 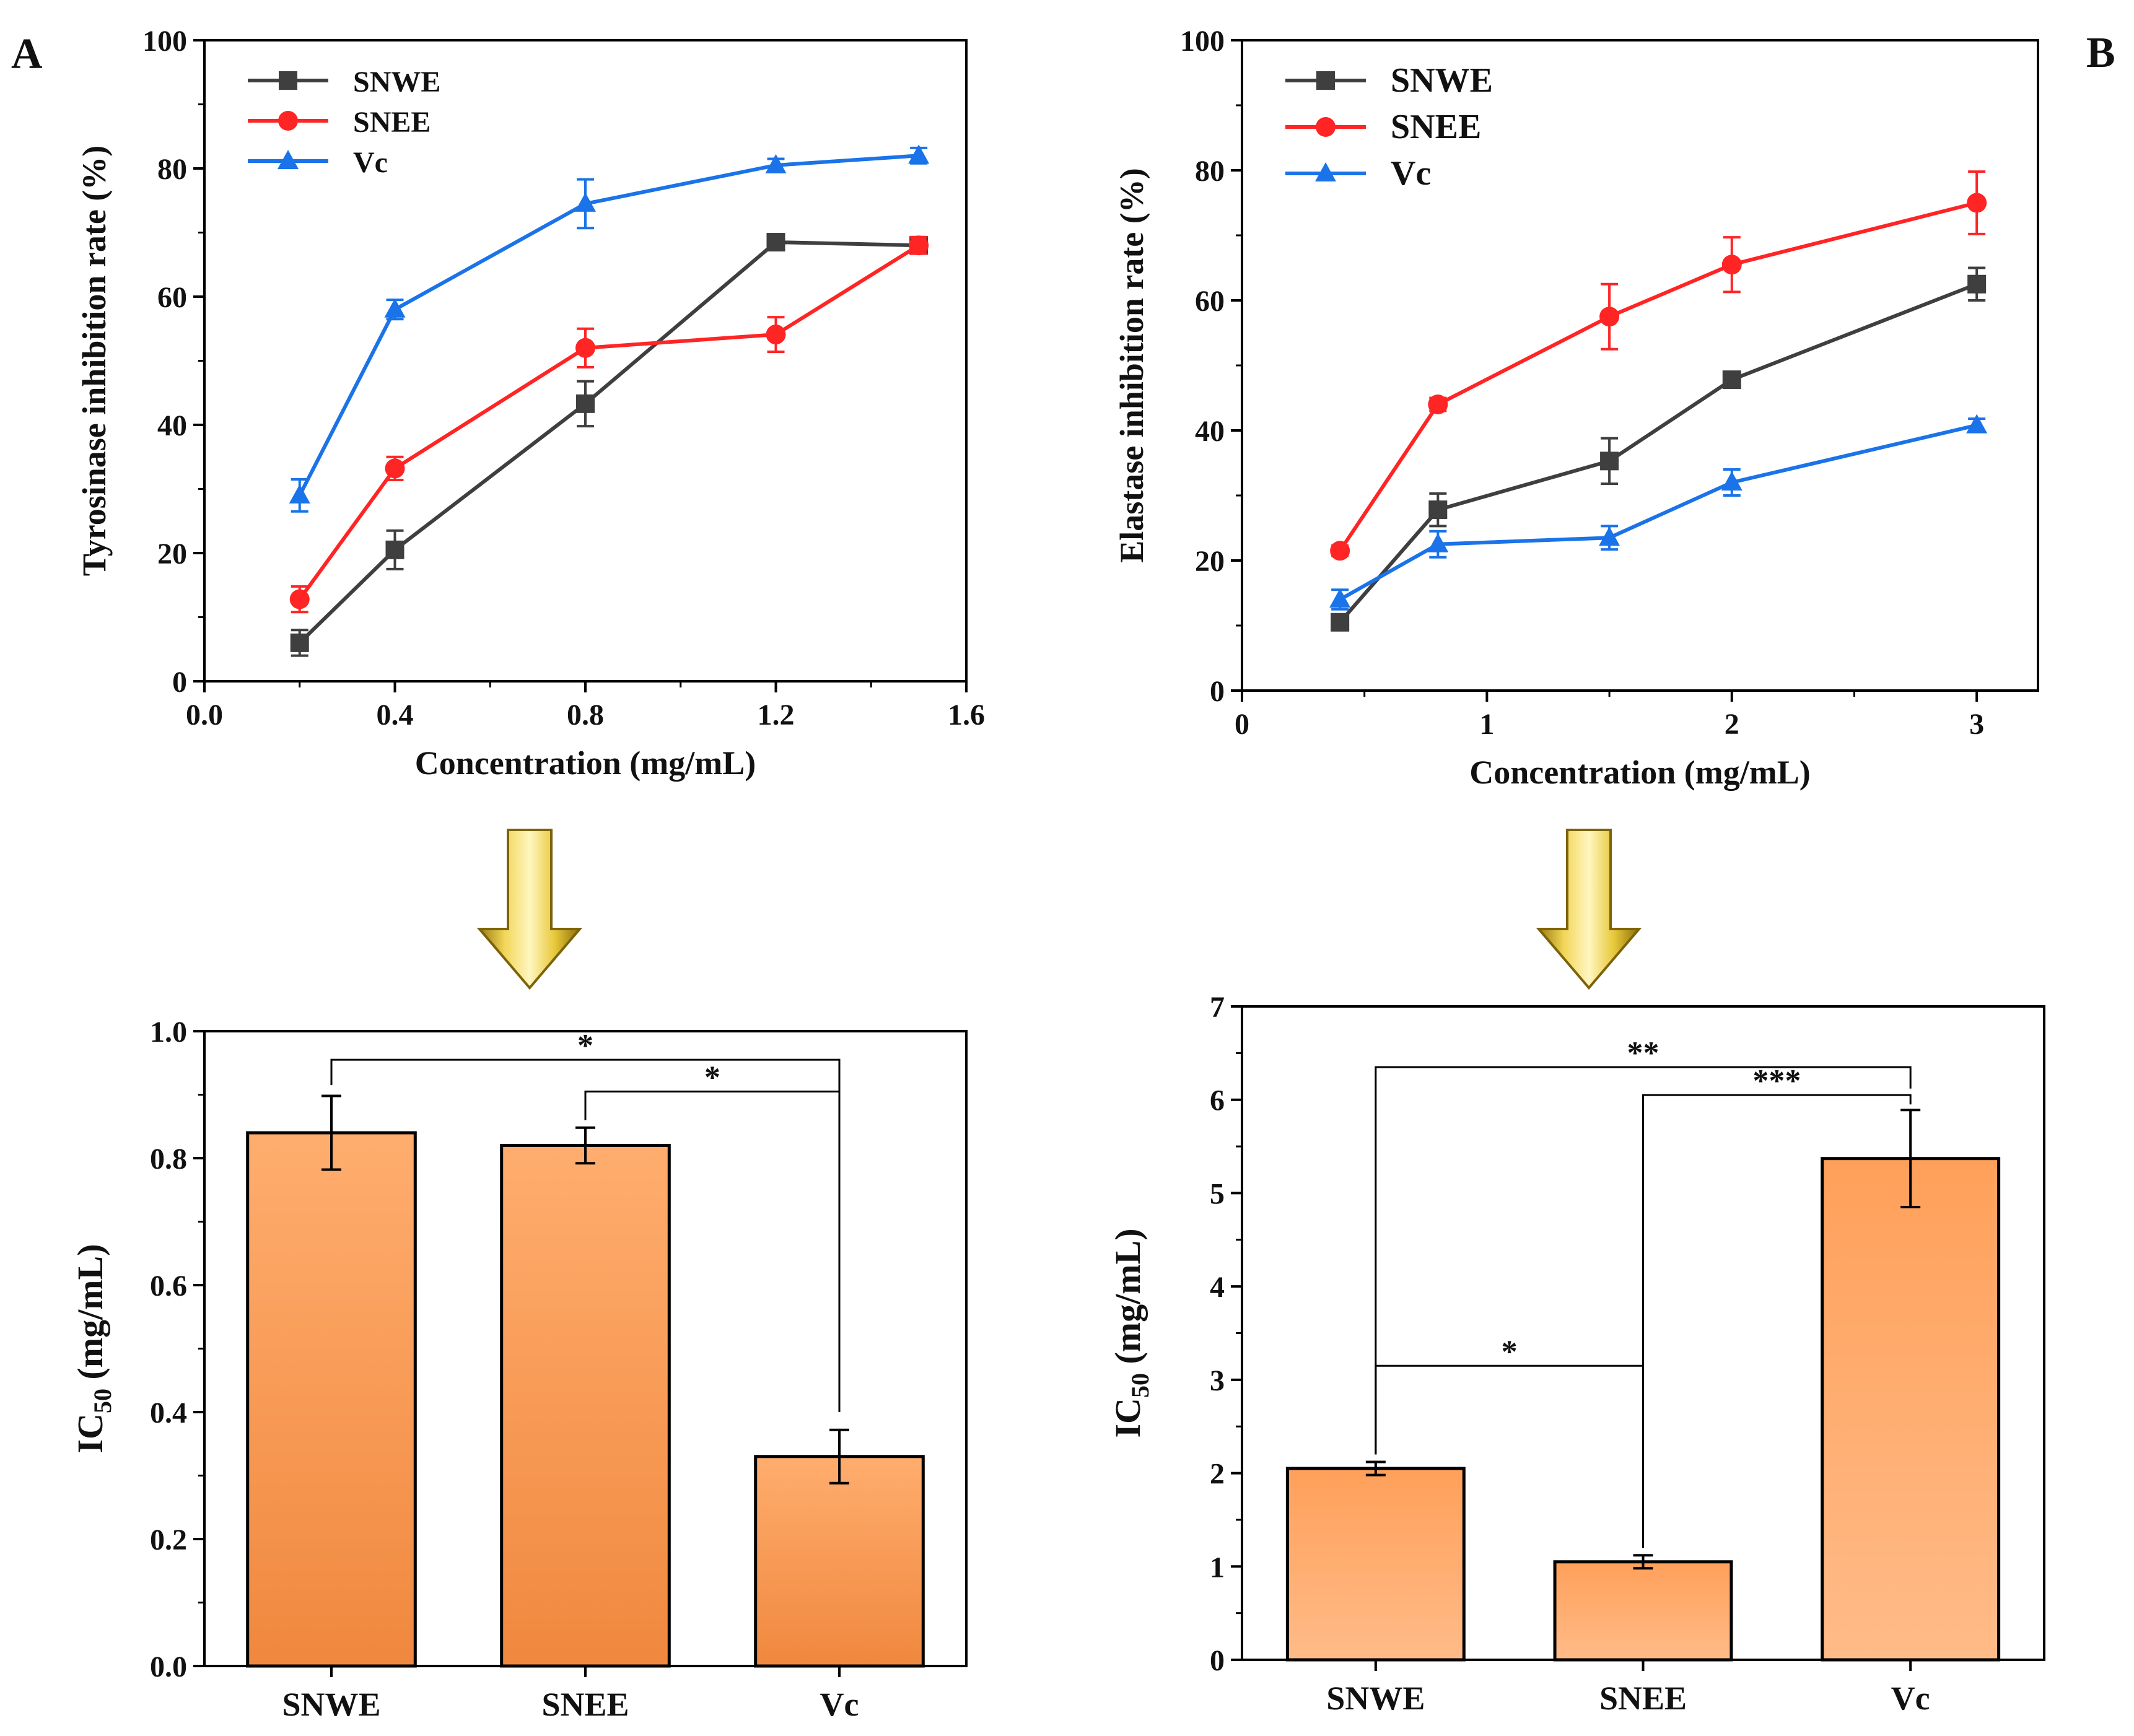 What do you see at coordinates (1217, 1567) in the screenshot?
I see `y-tick-label: 1` at bounding box center [1217, 1567].